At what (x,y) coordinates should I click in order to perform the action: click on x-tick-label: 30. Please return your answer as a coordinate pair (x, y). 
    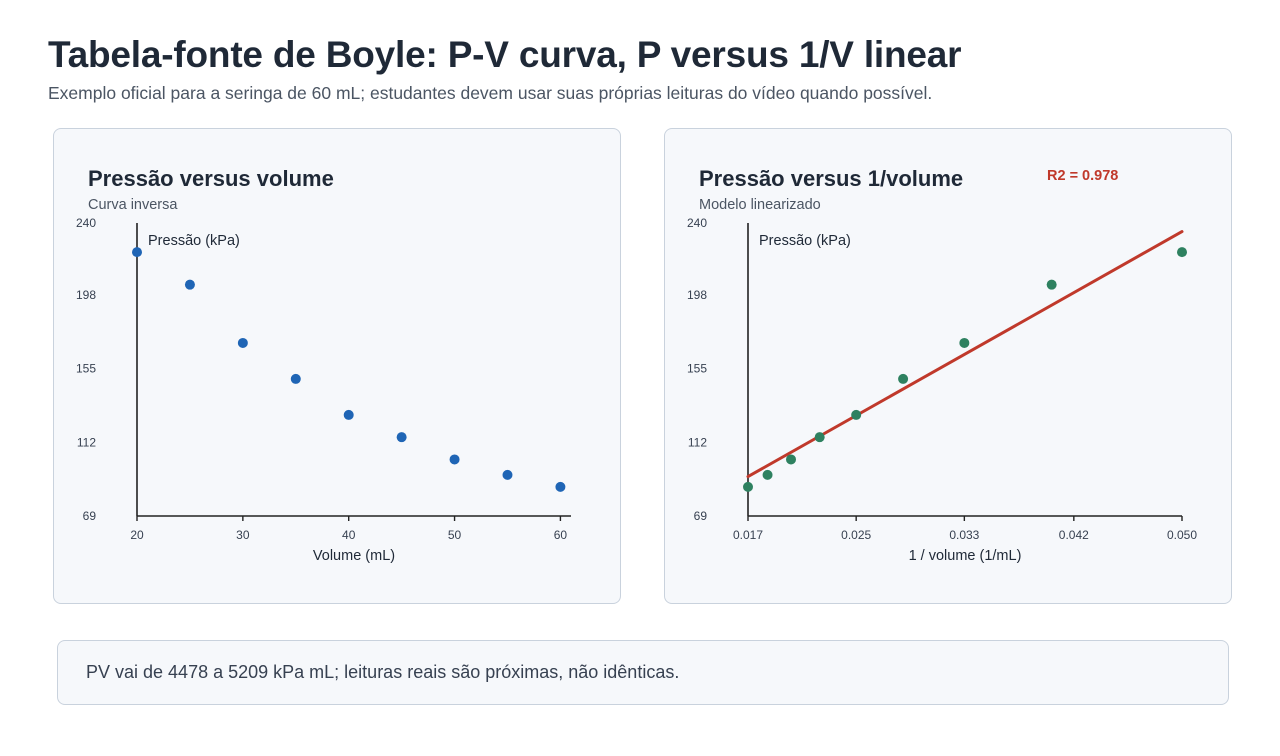
    Looking at the image, I should click on (243, 535).